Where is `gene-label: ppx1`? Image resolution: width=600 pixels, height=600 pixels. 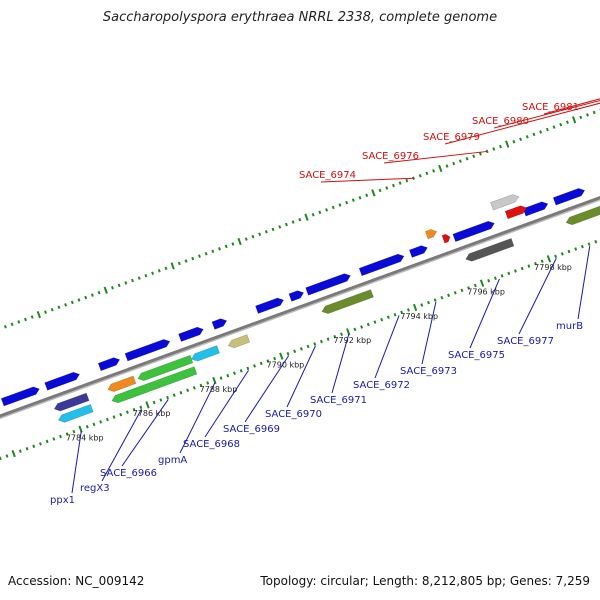 gene-label: ppx1 is located at coordinates (62, 500).